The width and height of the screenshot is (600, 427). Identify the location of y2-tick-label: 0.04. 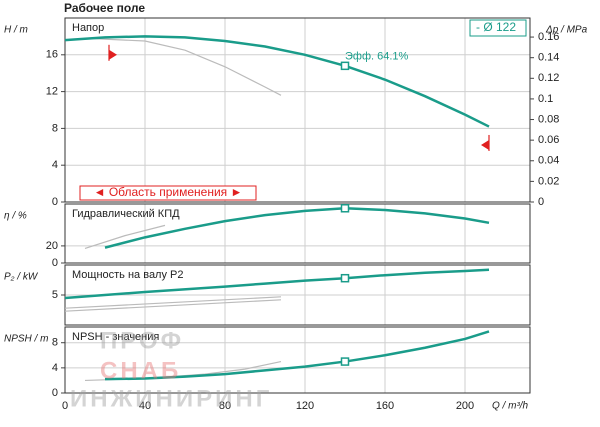
(548, 161).